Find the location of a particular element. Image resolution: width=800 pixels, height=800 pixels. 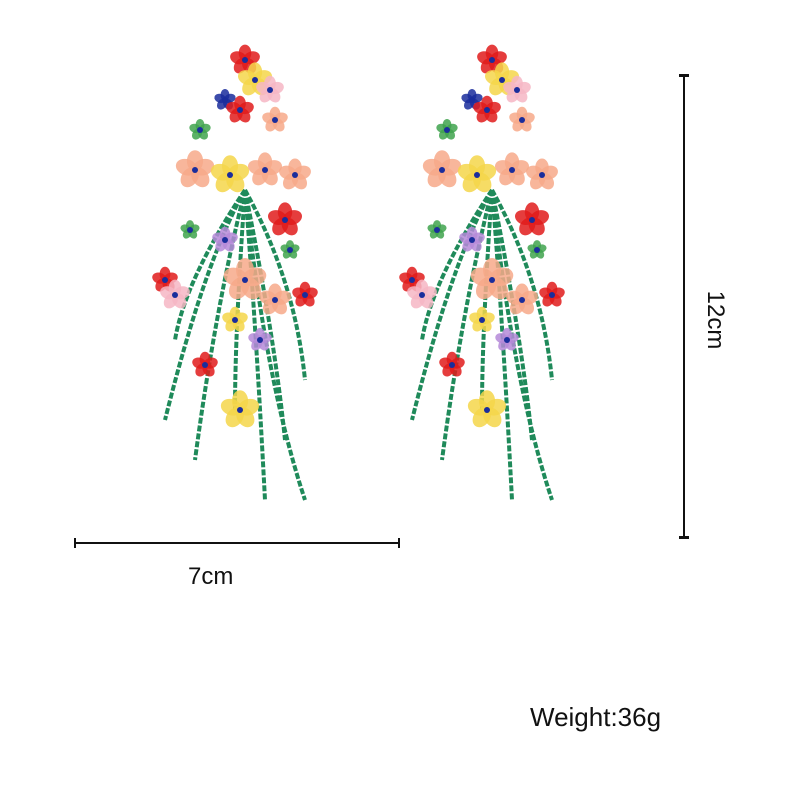

width-tick-left is located at coordinates (75, 543).